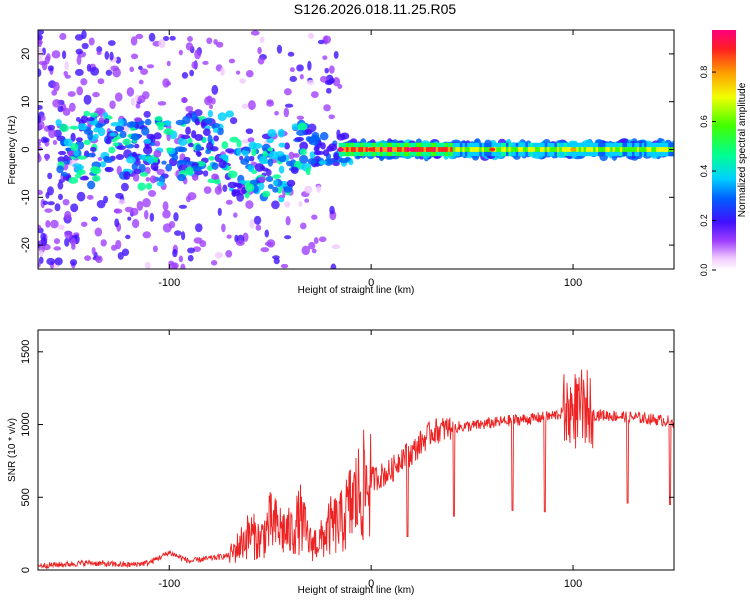  I want to click on colorbar-label: Normalized spectral amplitude, so click(742, 149).